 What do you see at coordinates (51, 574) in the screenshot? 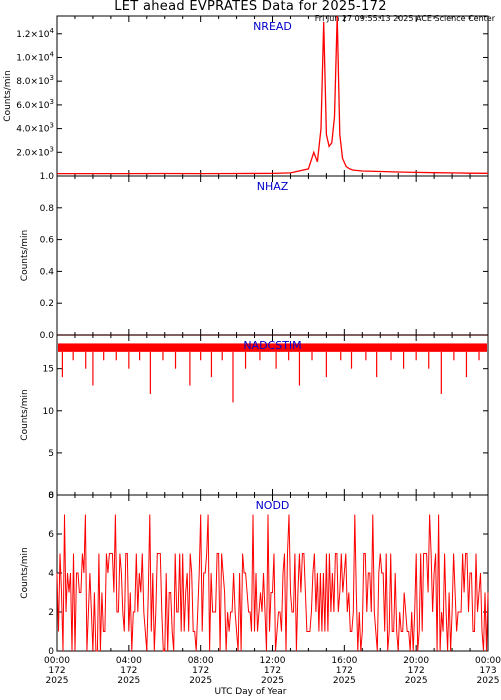
I see `y-tick-label: 4` at bounding box center [51, 574].